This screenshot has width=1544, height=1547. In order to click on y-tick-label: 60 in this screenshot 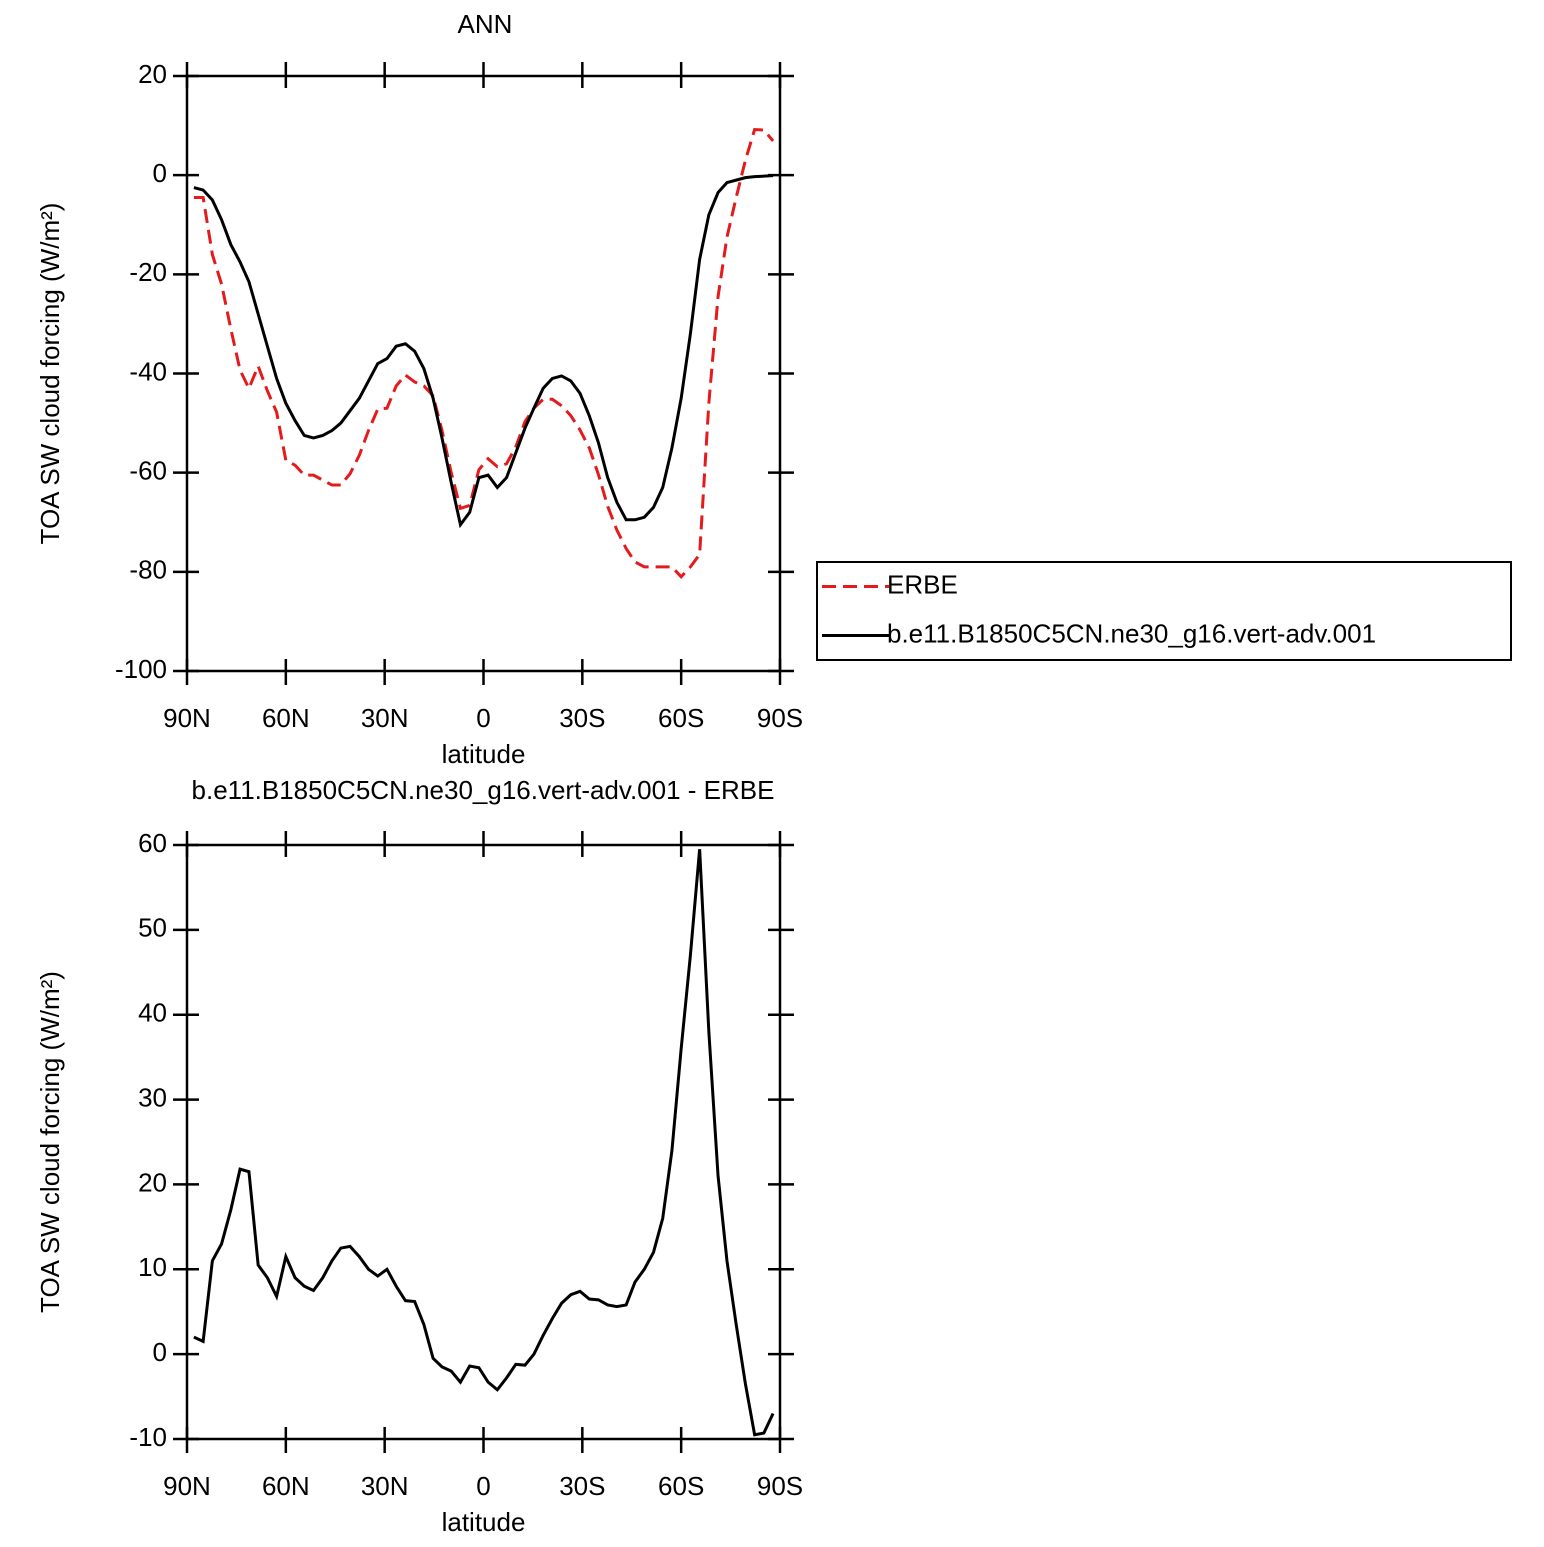, I will do `click(152, 843)`.